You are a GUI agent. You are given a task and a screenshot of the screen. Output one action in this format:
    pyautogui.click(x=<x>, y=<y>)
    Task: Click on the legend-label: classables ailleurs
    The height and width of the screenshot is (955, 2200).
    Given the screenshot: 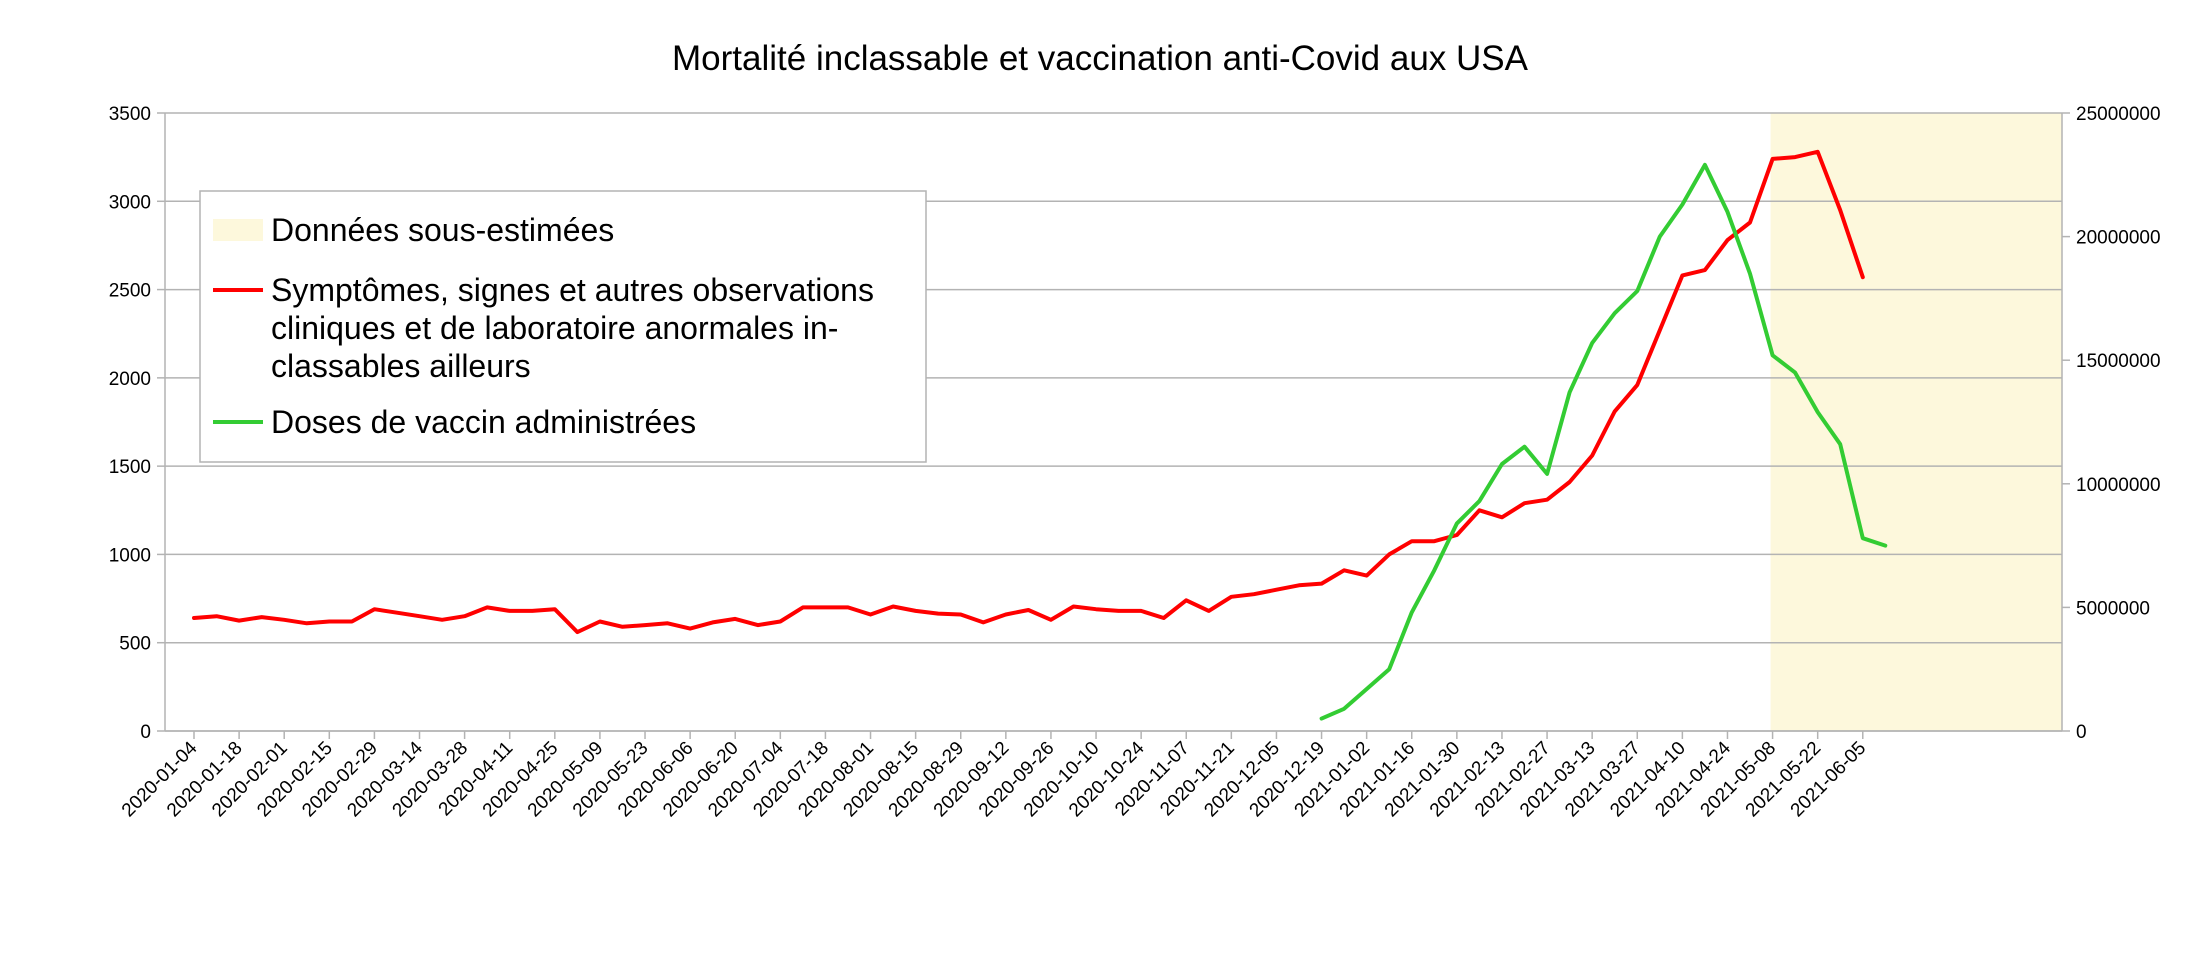 What is the action you would take?
    pyautogui.click(x=401, y=366)
    